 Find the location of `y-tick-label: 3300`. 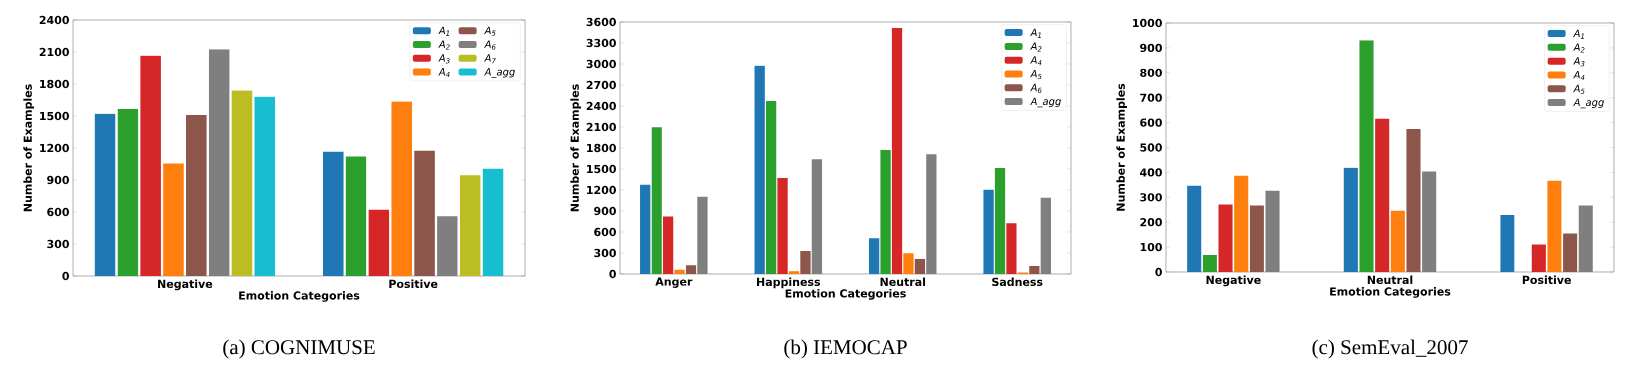

y-tick-label: 3300 is located at coordinates (601, 43).